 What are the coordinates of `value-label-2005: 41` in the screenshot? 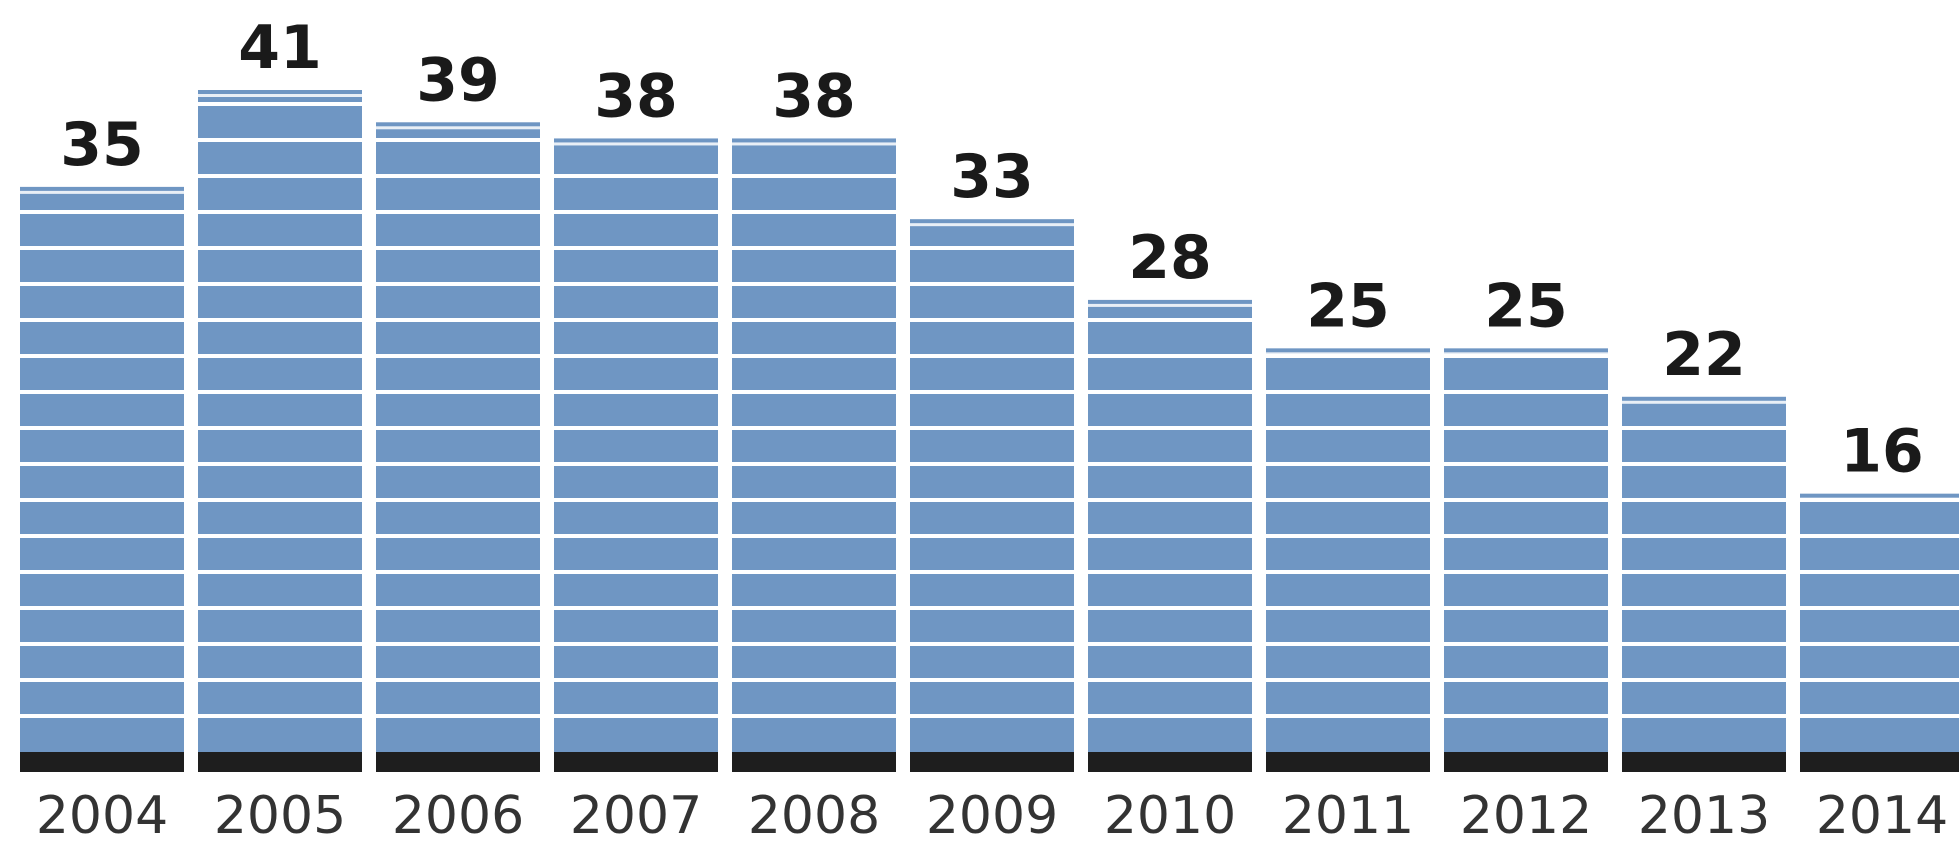 It's located at (280, 48).